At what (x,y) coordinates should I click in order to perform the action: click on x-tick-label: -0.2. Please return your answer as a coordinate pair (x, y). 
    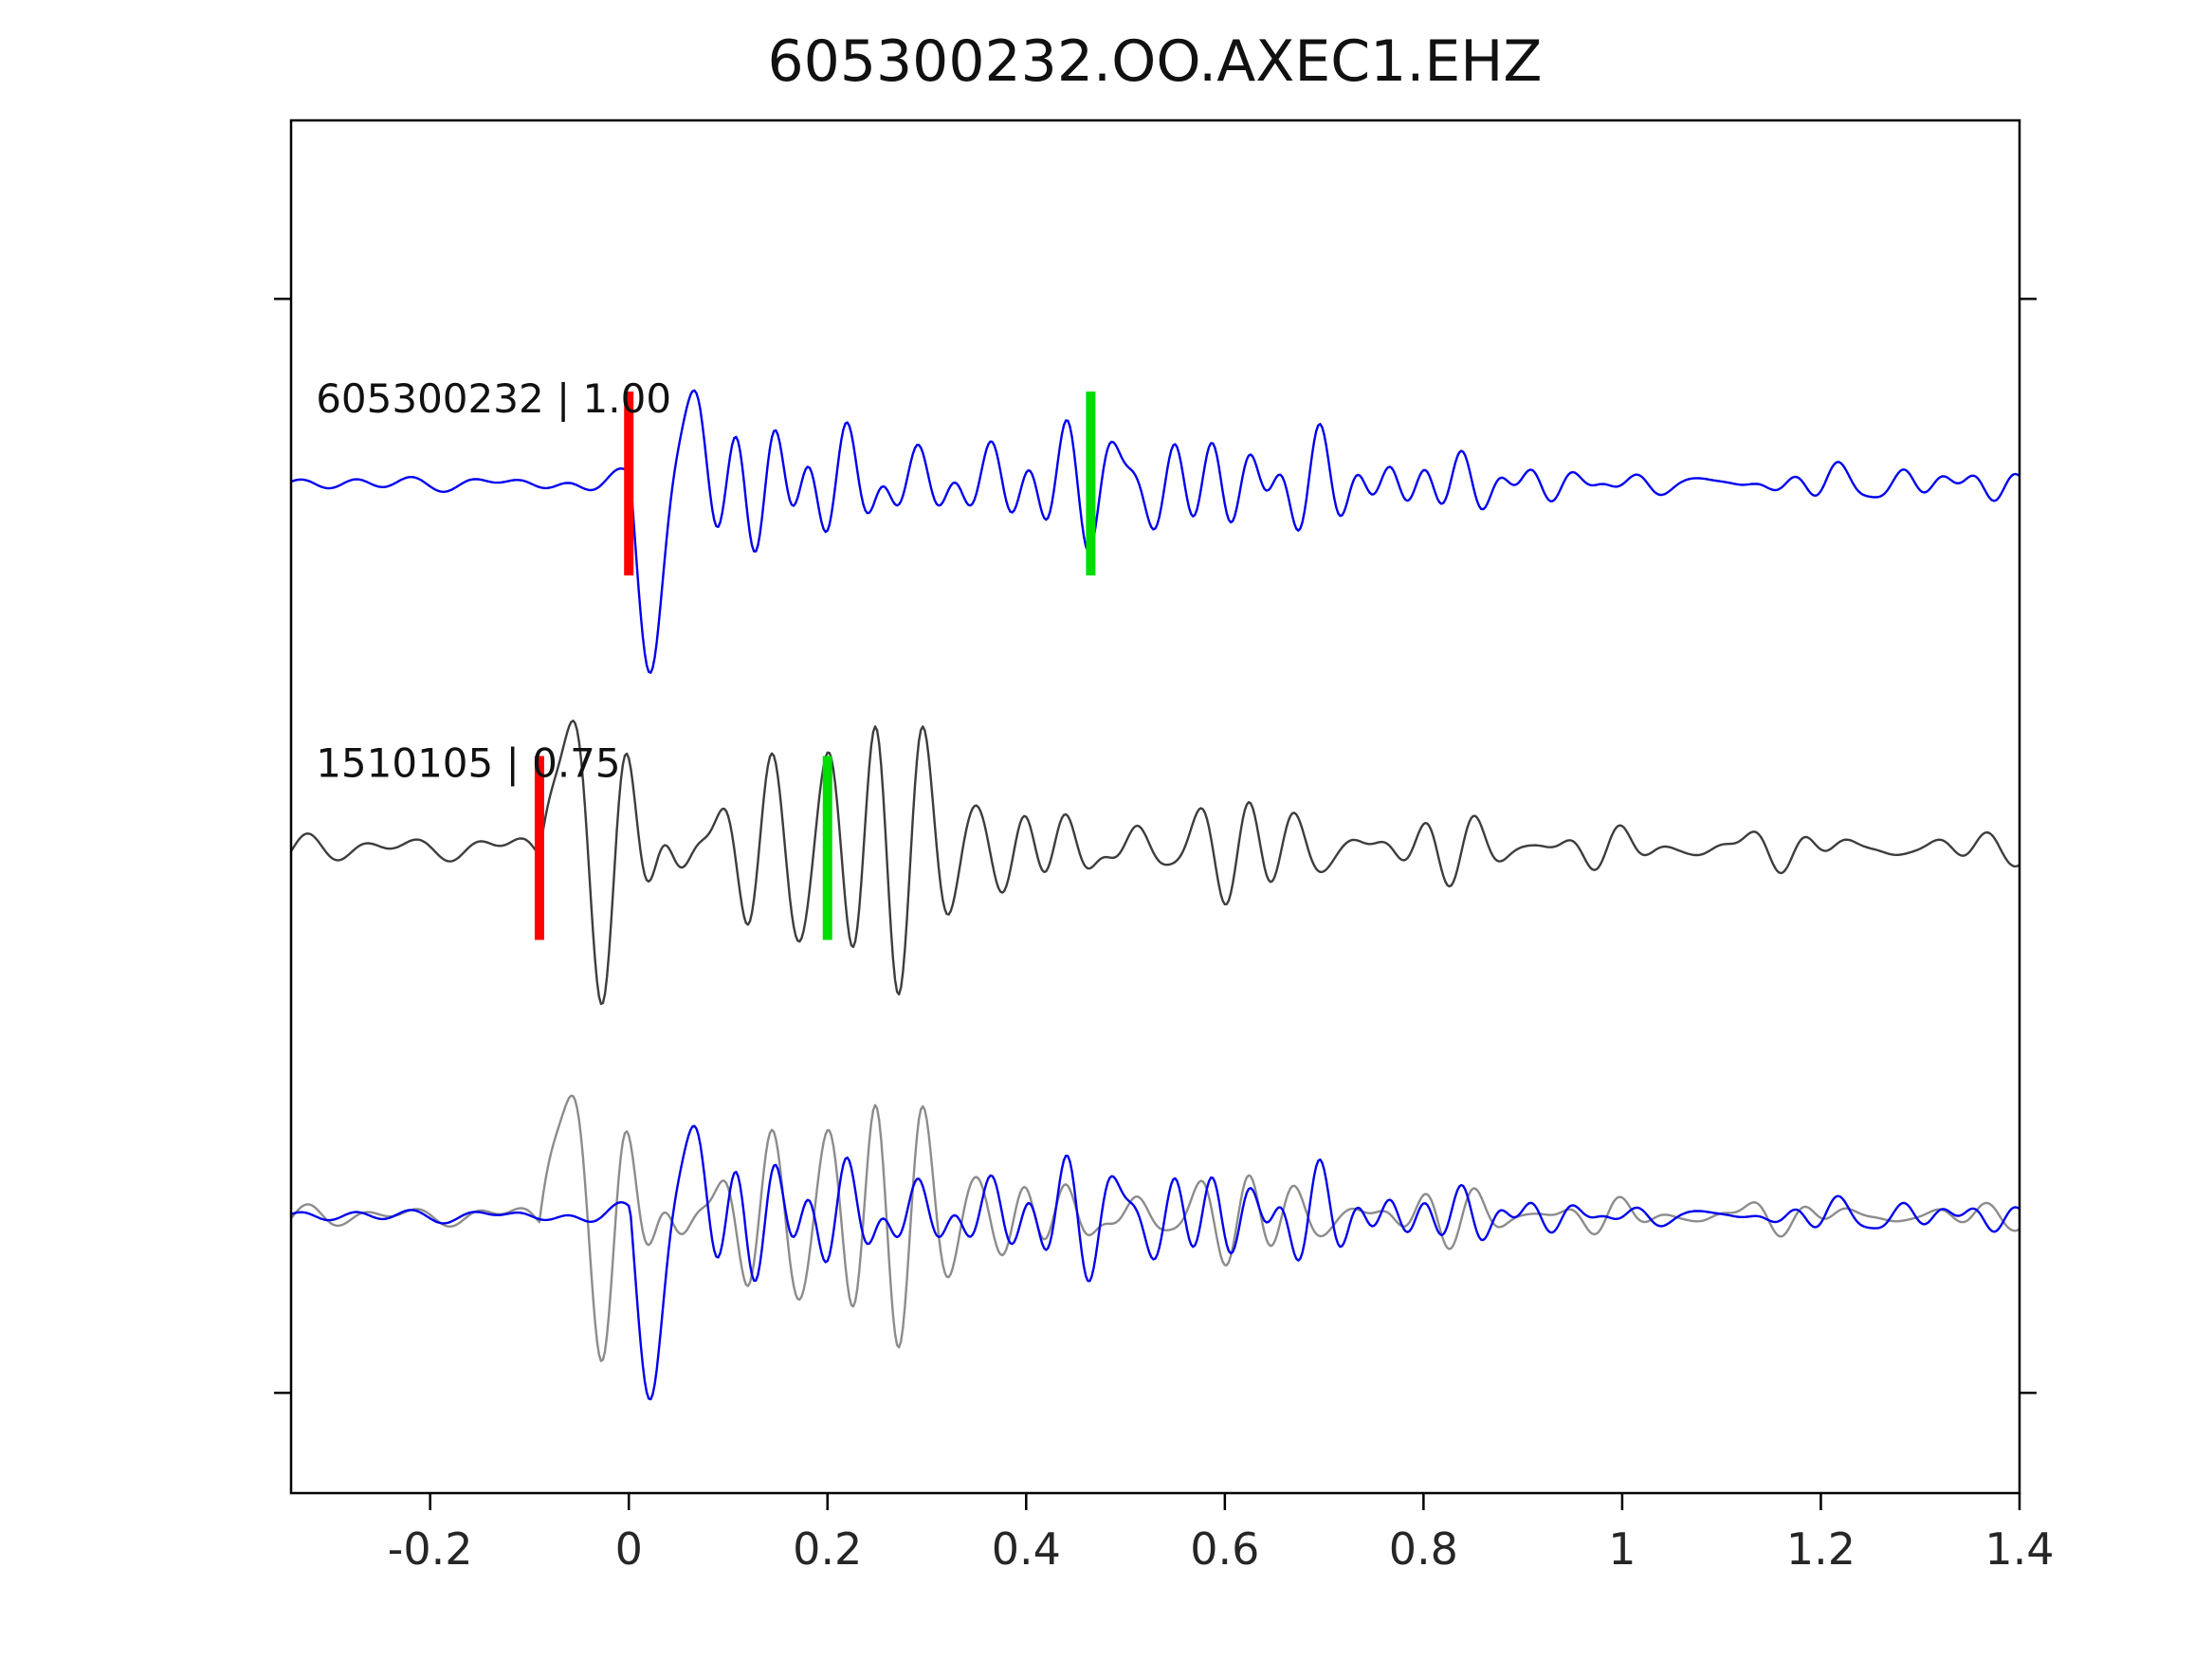
    Looking at the image, I should click on (430, 1549).